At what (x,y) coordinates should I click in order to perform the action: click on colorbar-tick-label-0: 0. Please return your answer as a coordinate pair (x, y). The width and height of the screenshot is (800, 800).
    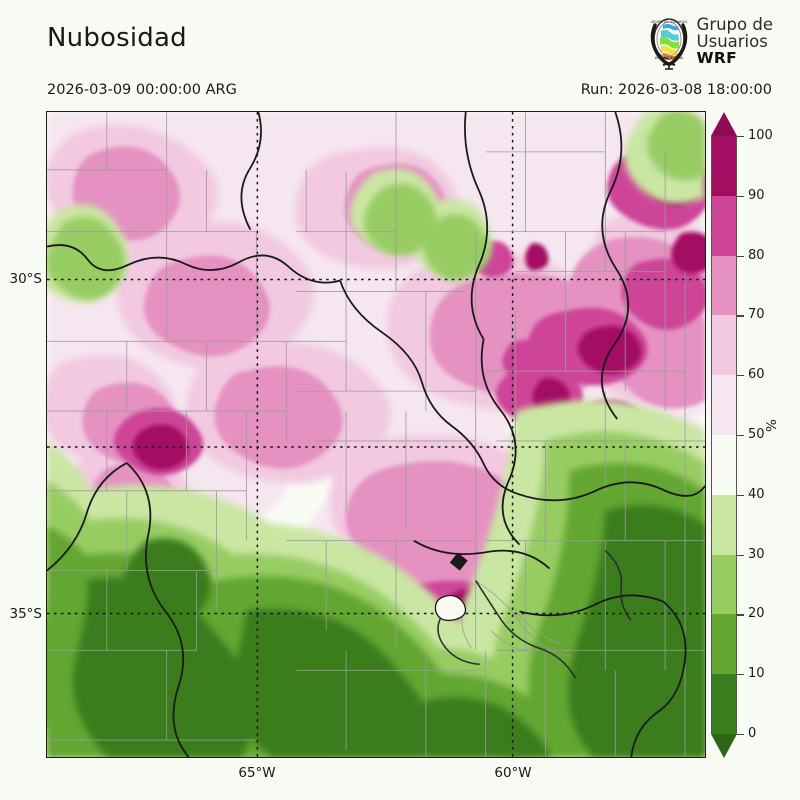
    Looking at the image, I should click on (752, 733).